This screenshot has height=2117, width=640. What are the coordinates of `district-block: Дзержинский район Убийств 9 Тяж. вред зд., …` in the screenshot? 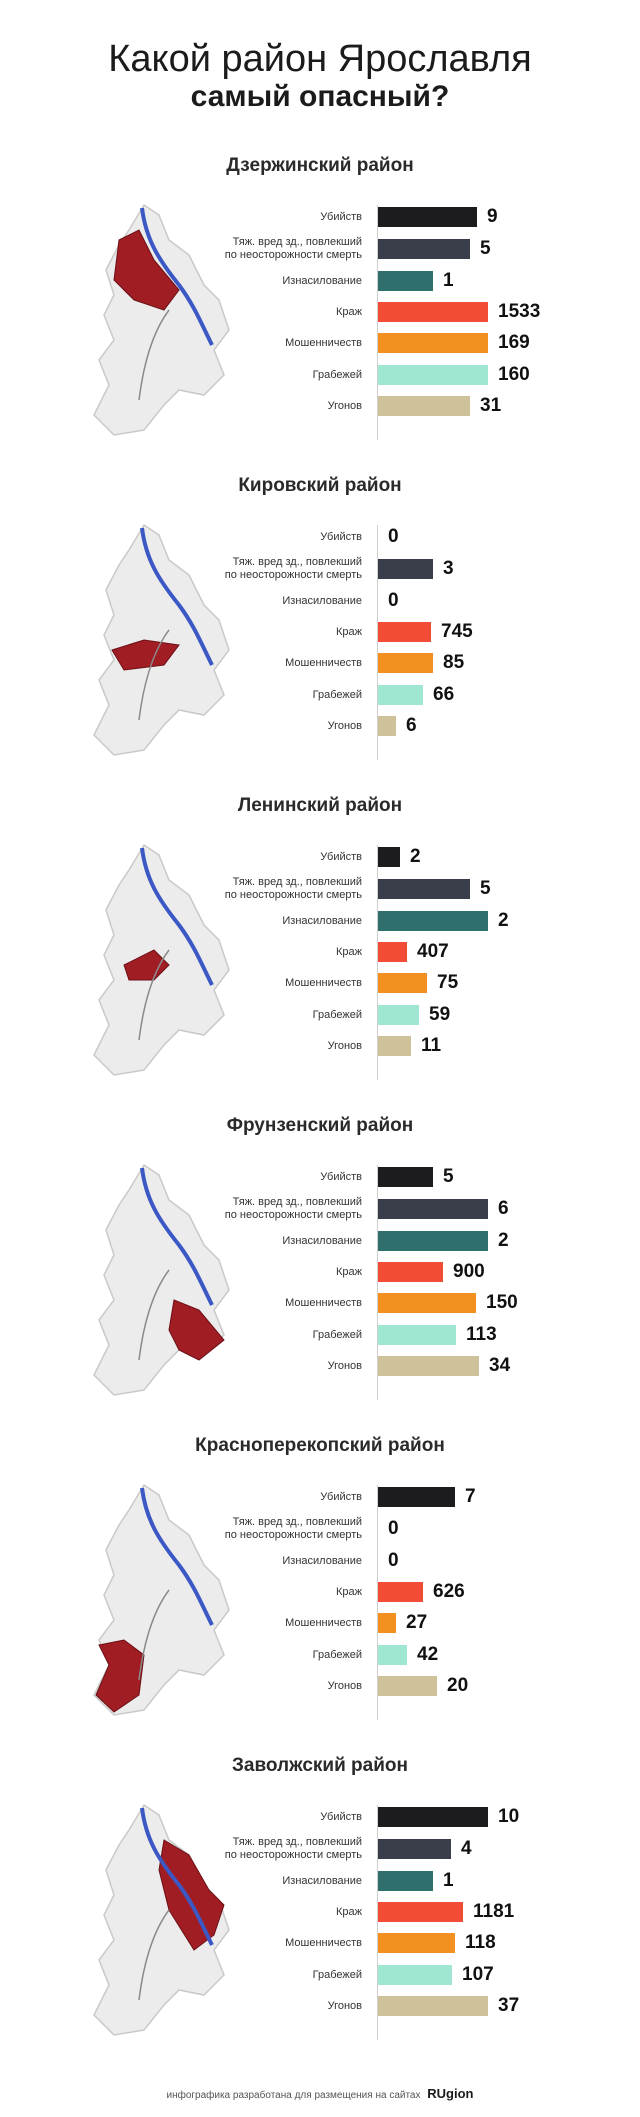 It's located at (320, 305).